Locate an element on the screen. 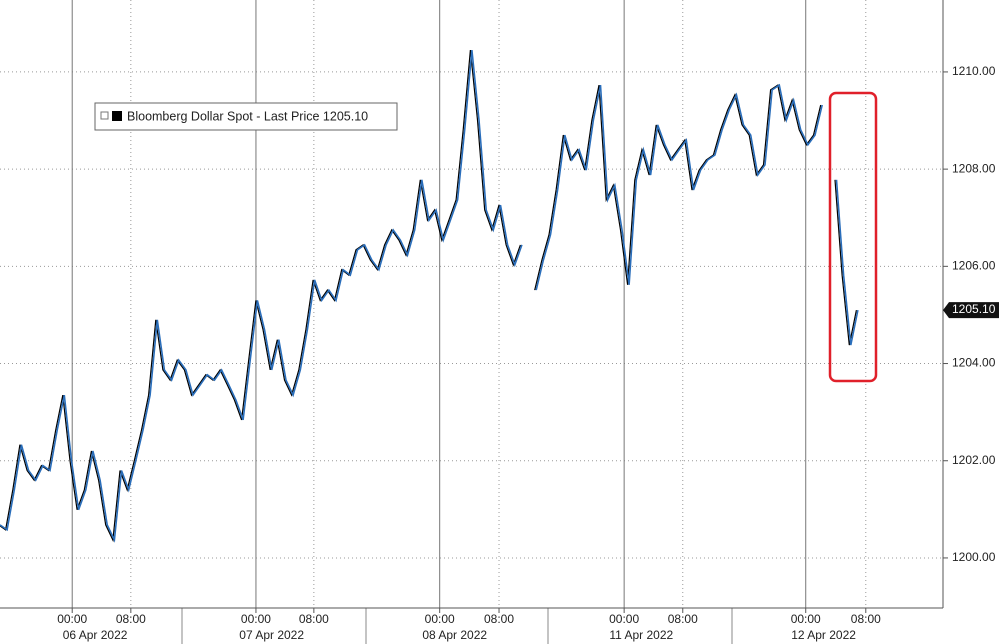  day-separators is located at coordinates (457, 626).